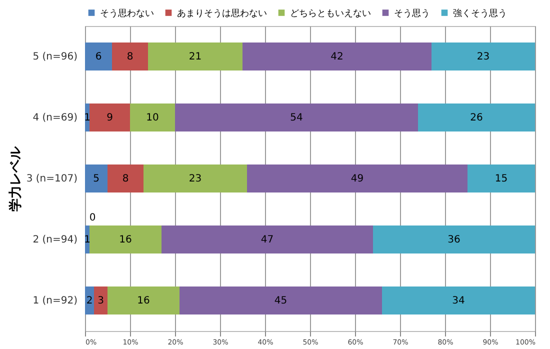 The image size is (550, 349). What do you see at coordinates (92, 218) in the screenshot?
I see `annotation: 0` at bounding box center [92, 218].